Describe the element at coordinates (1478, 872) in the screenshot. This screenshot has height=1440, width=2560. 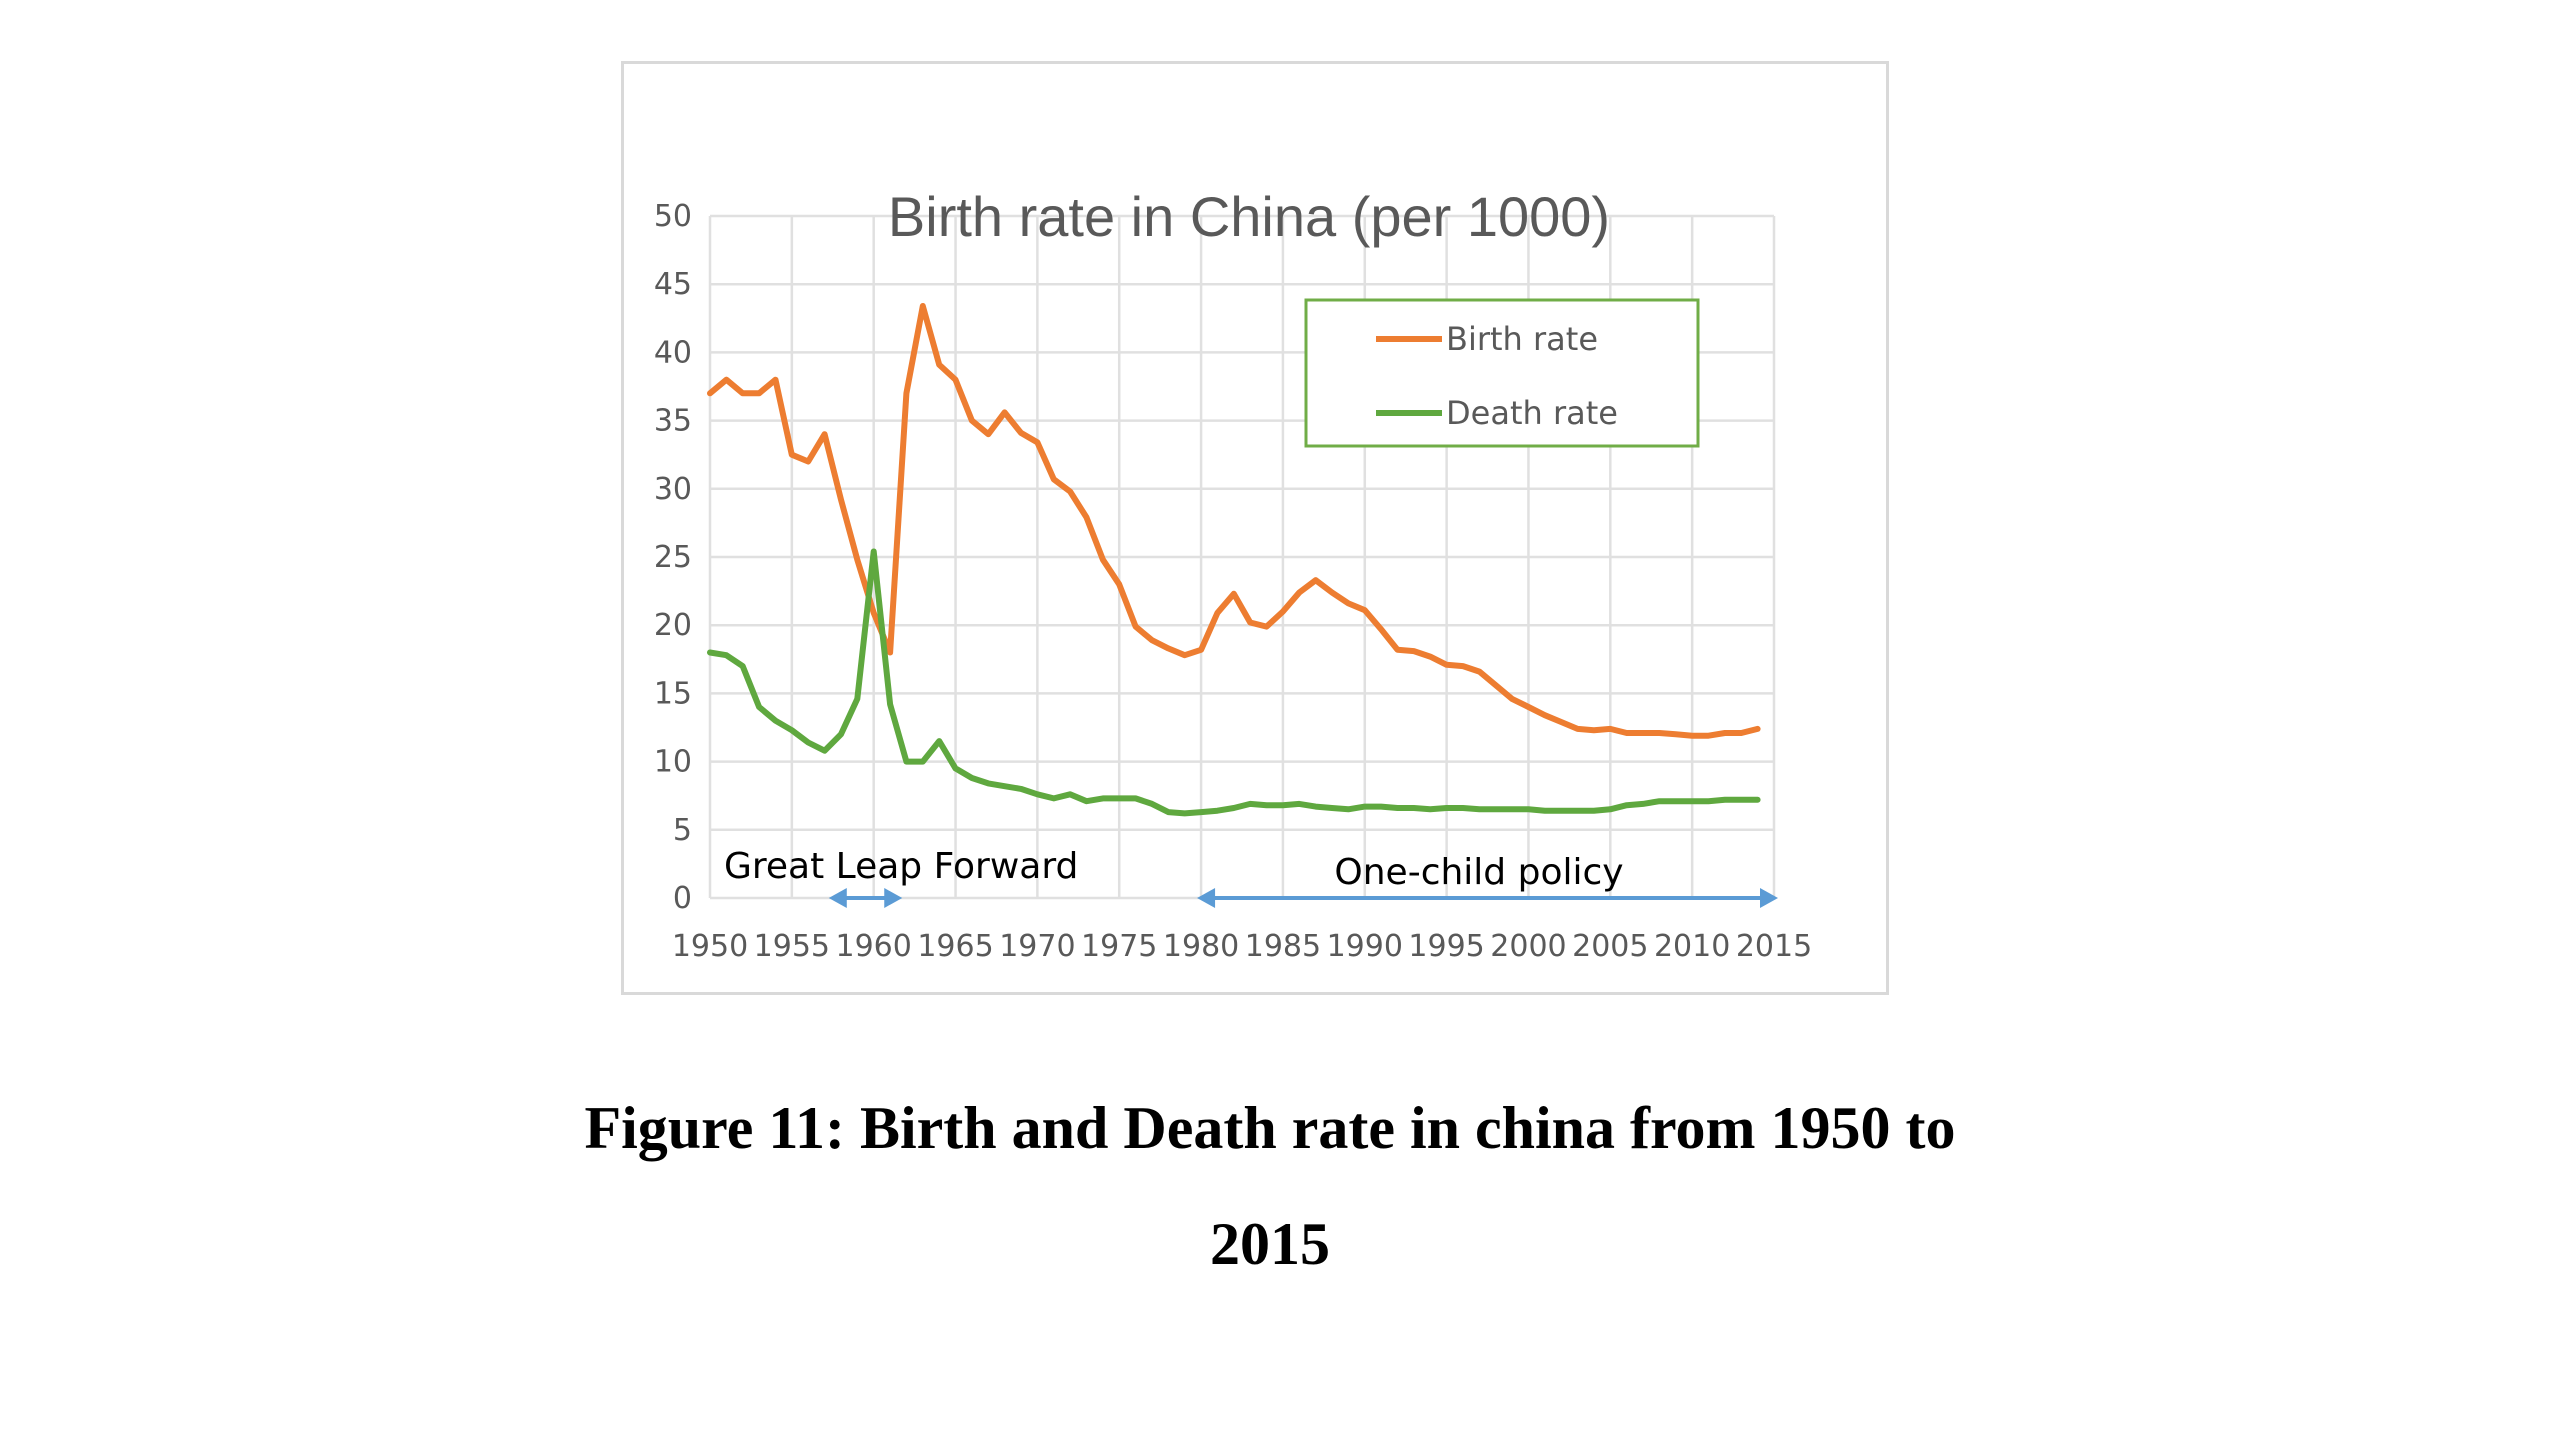
I see `annotation-label: One-child policy` at that location.